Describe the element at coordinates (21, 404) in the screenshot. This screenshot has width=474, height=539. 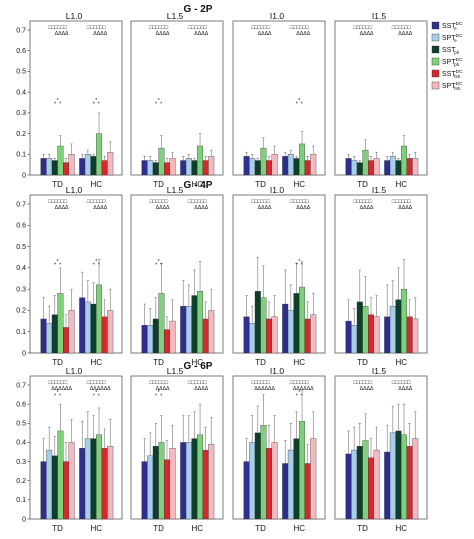
I see `y-tick-label: 0.6` at that location.